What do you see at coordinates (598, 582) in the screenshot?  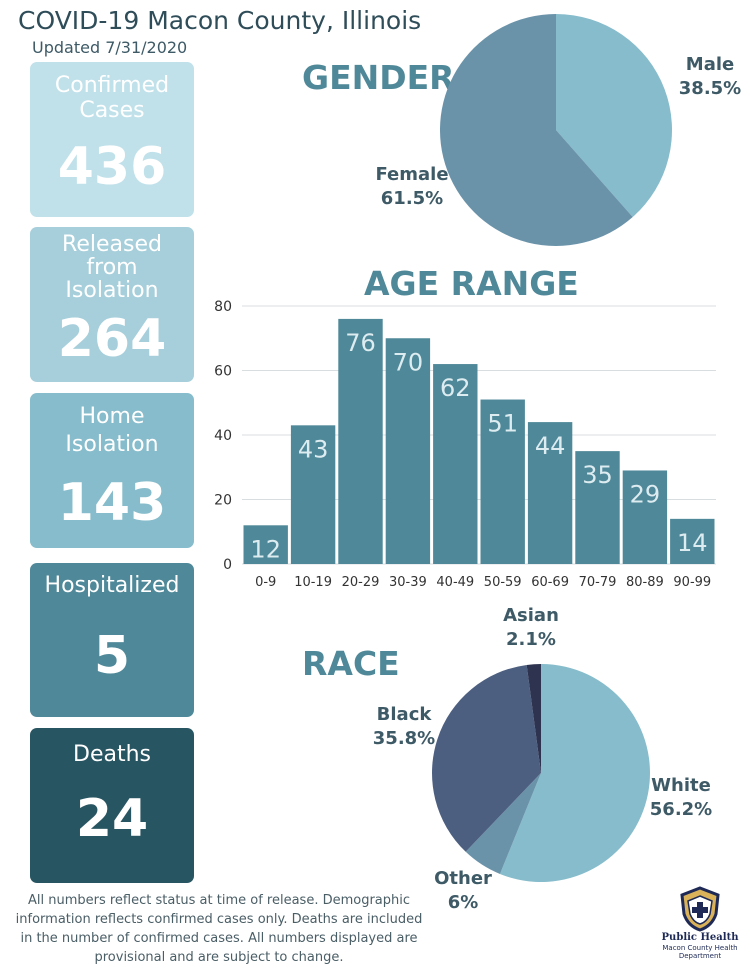 I see `x-tick-label: 70-79` at bounding box center [598, 582].